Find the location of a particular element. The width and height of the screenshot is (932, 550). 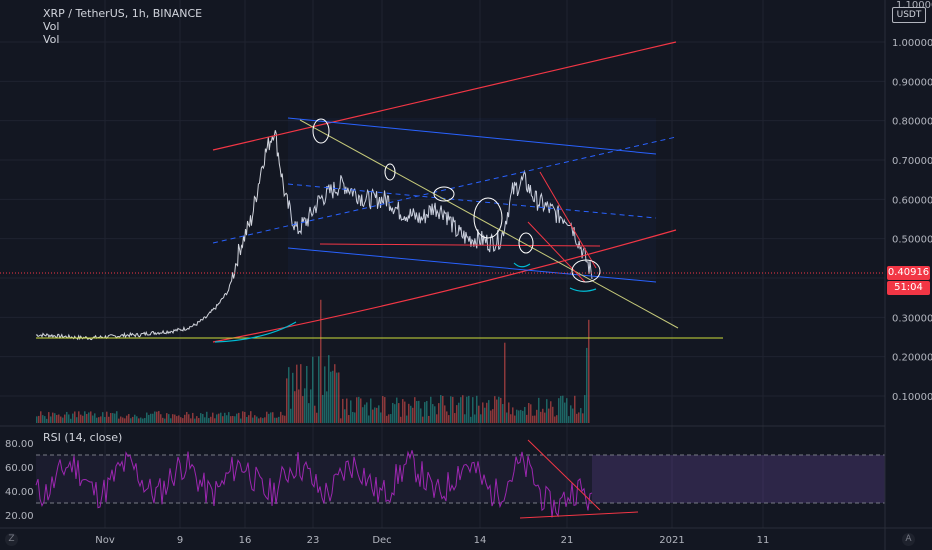

volume-indicator-label: Vol is located at coordinates (51, 26).